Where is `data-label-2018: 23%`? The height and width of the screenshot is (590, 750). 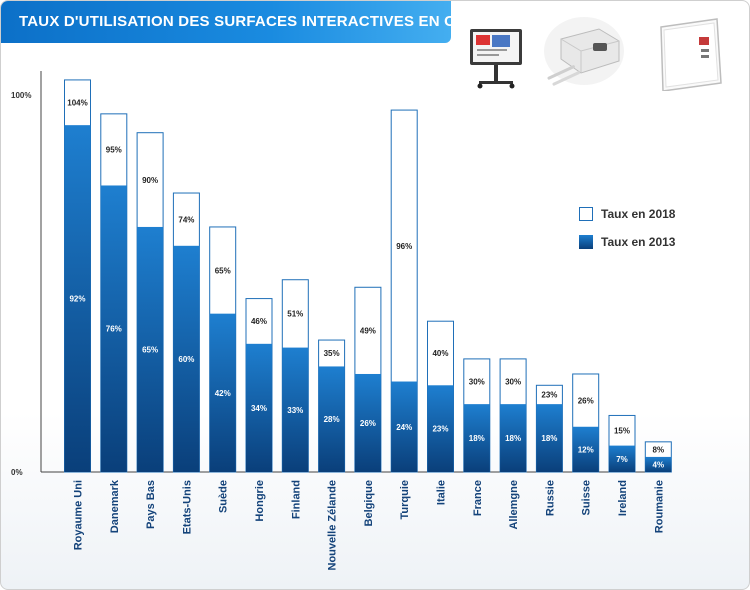
data-label-2018: 23% is located at coordinates (549, 395).